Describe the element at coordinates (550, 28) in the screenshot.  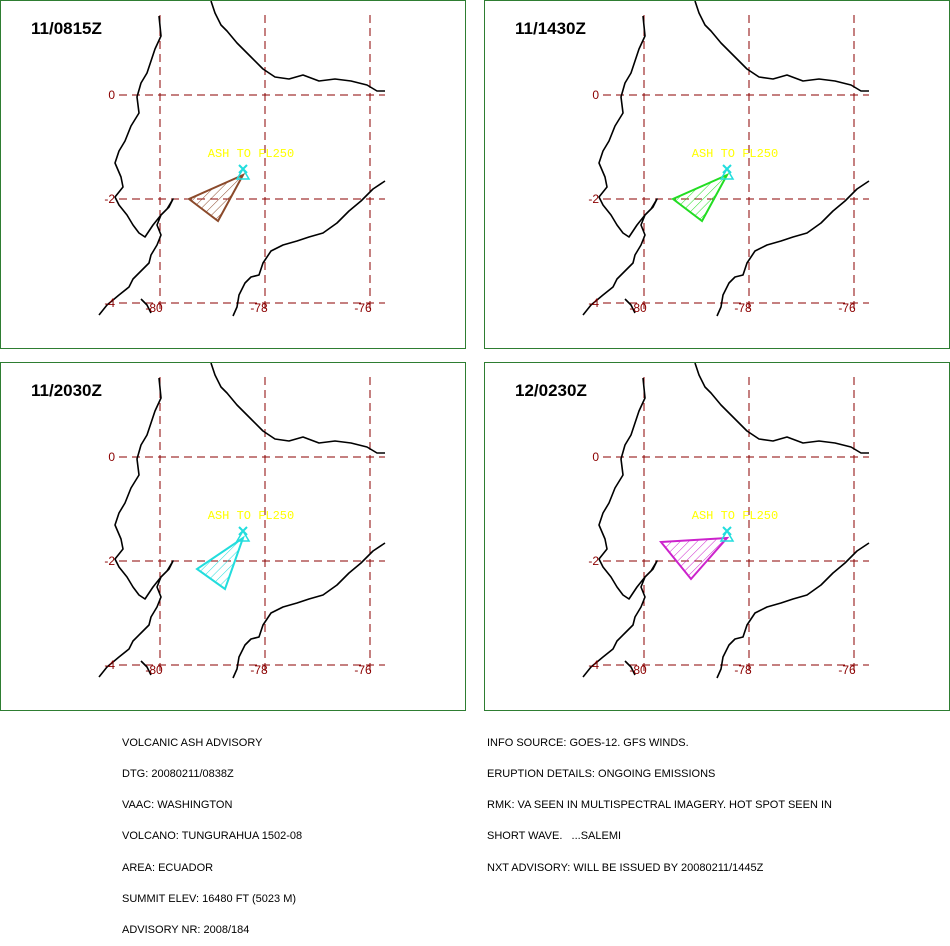
I see `panel-time-label: 11/1430Z` at that location.